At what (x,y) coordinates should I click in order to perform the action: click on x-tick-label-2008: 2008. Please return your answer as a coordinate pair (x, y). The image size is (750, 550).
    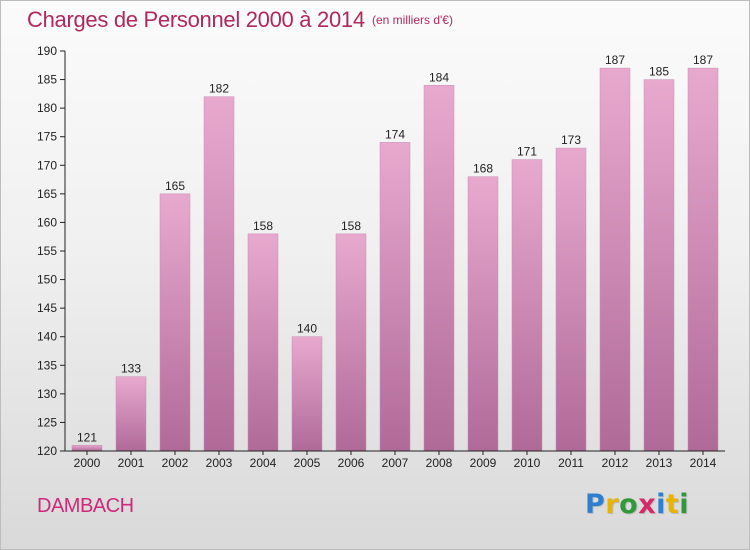
    Looking at the image, I should click on (439, 463).